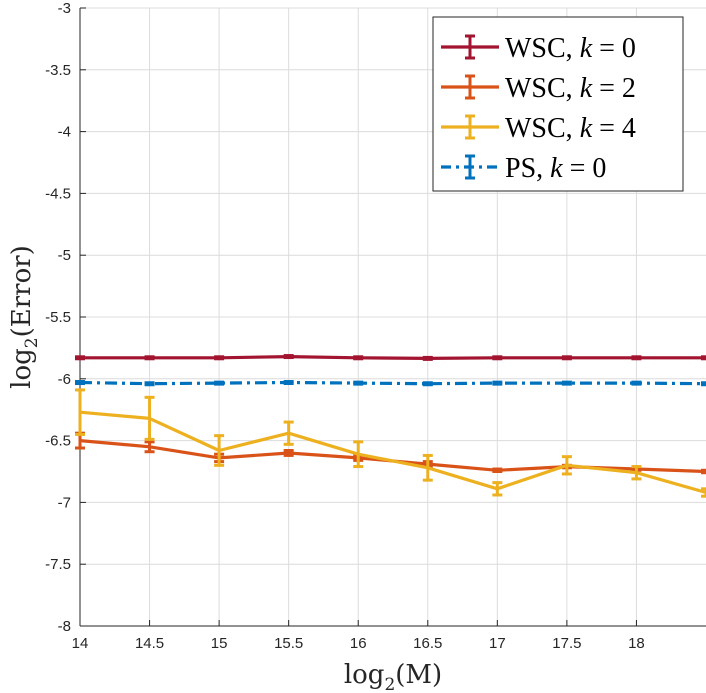 The image size is (706, 693). I want to click on y-tick-label-5: -5.5, so click(58, 317).